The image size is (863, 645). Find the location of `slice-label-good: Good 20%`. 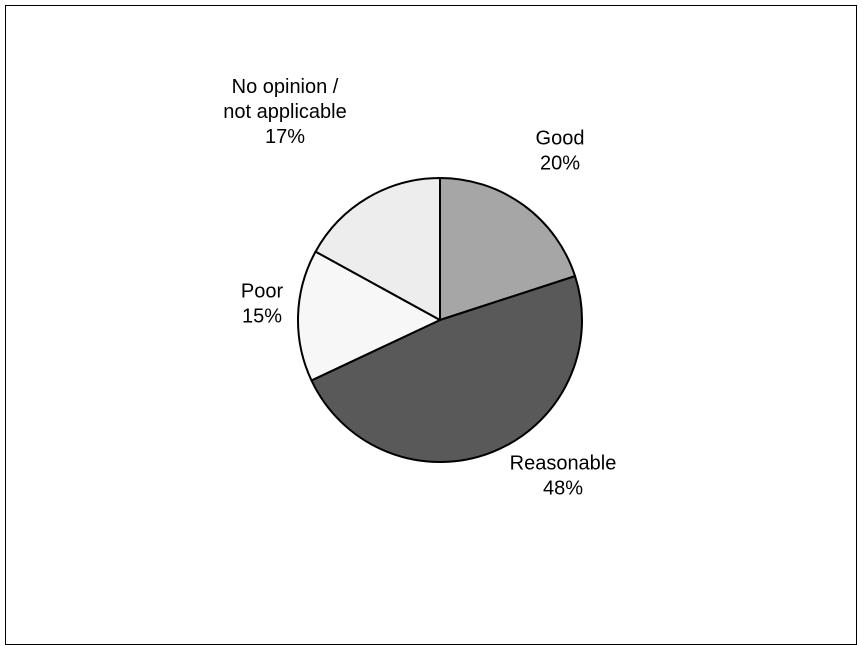

slice-label-good: Good 20% is located at coordinates (560, 151).